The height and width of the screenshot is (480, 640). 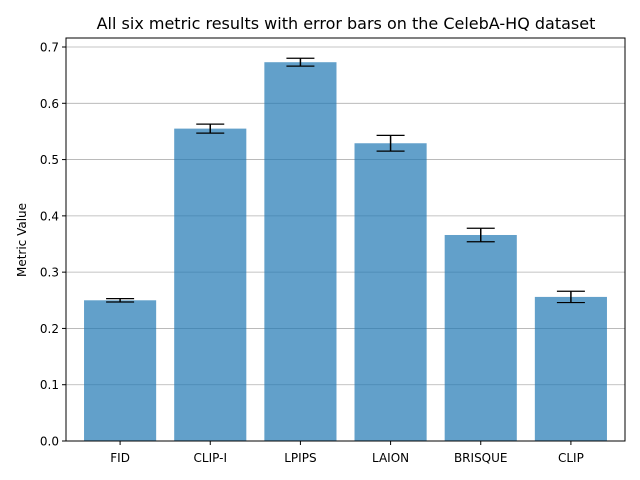 What do you see at coordinates (481, 458) in the screenshot?
I see `x-tick-label: BRISQUE` at bounding box center [481, 458].